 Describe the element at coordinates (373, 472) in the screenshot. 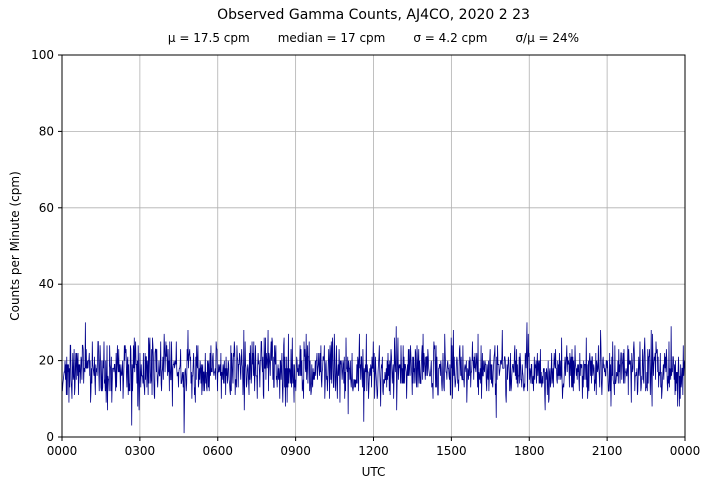

I see `x-axis-label: UTC` at that location.